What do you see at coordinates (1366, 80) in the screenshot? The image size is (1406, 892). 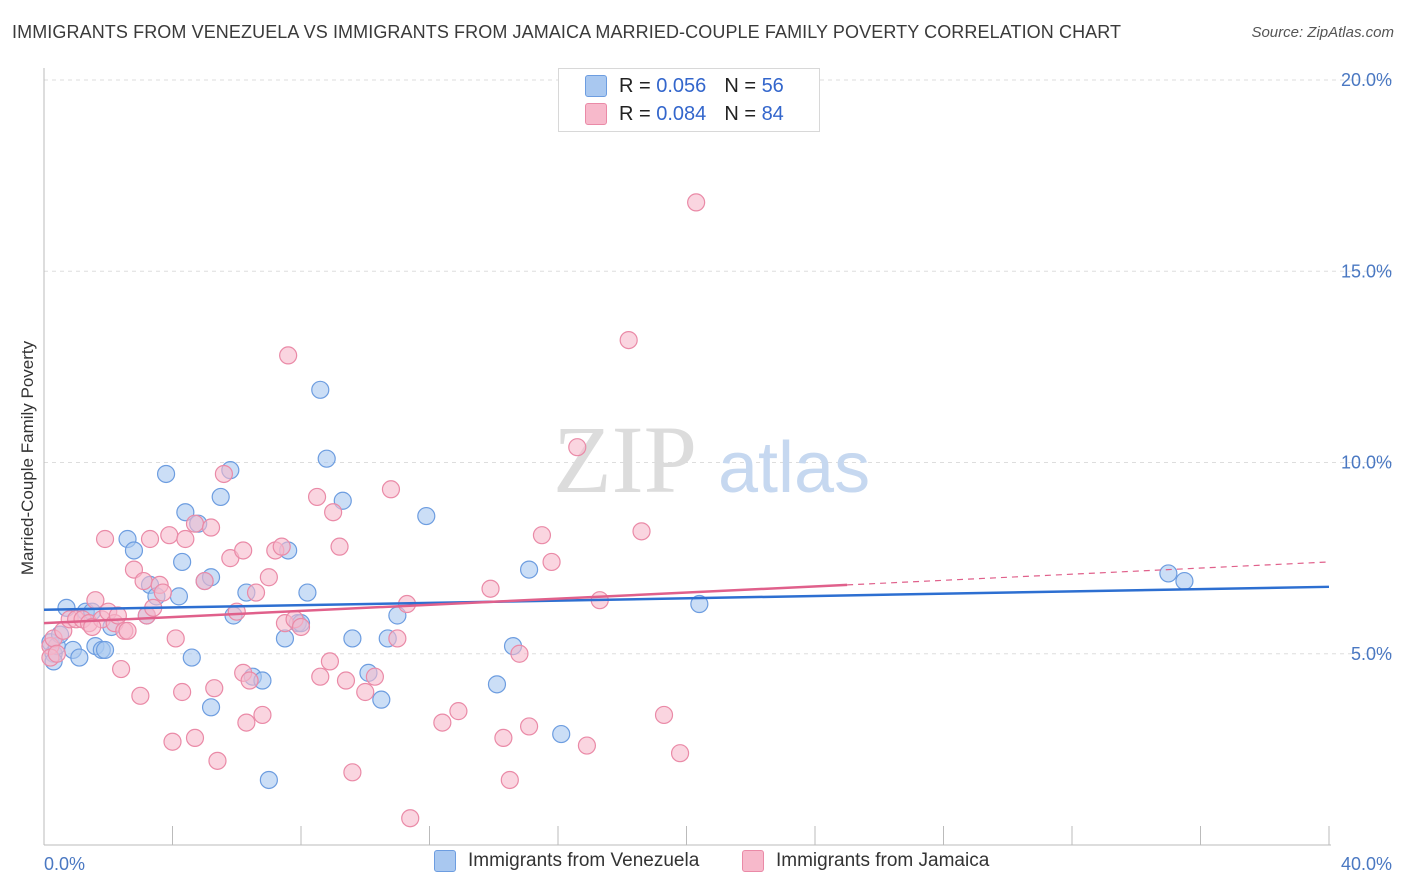 I see `y-tick-label: 20.0%` at bounding box center [1366, 80].